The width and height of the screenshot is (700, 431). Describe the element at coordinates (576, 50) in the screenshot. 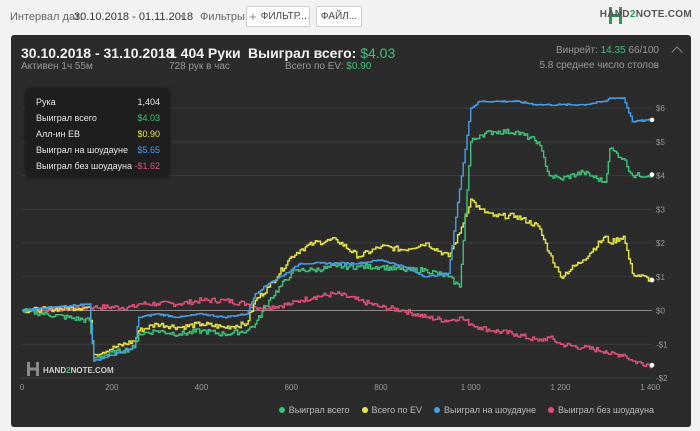

I see `winrate-label: Винрейт:` at that location.